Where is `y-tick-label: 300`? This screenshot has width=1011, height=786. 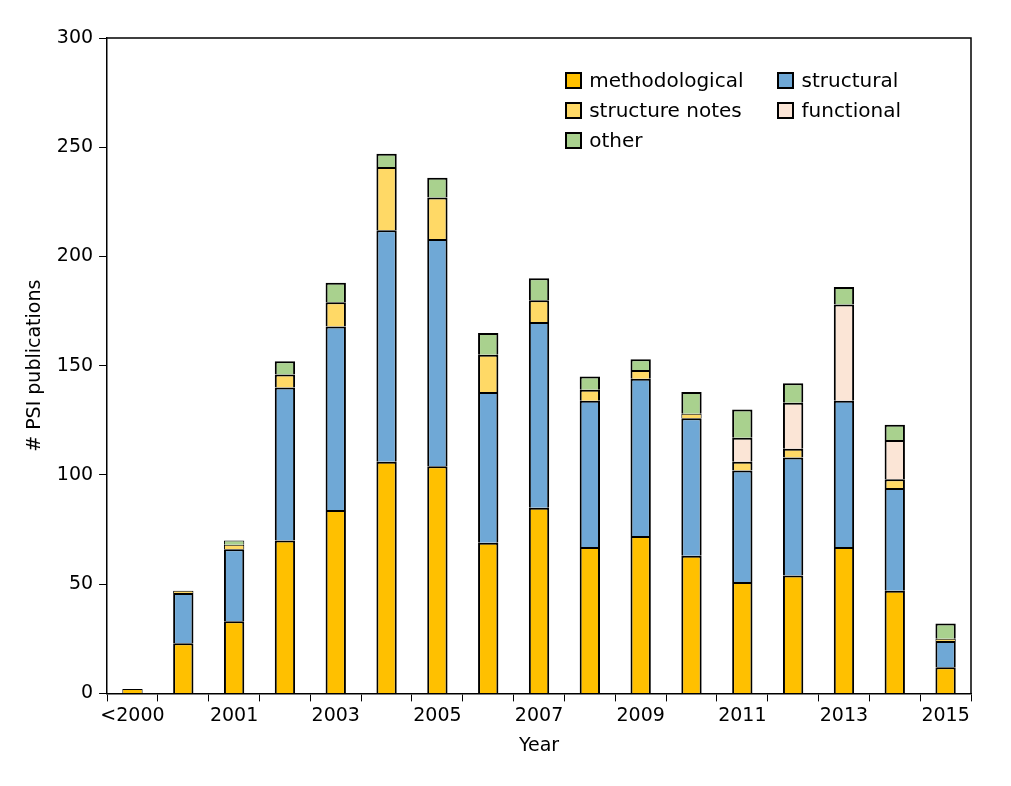 y-tick-label: 300 is located at coordinates (75, 35).